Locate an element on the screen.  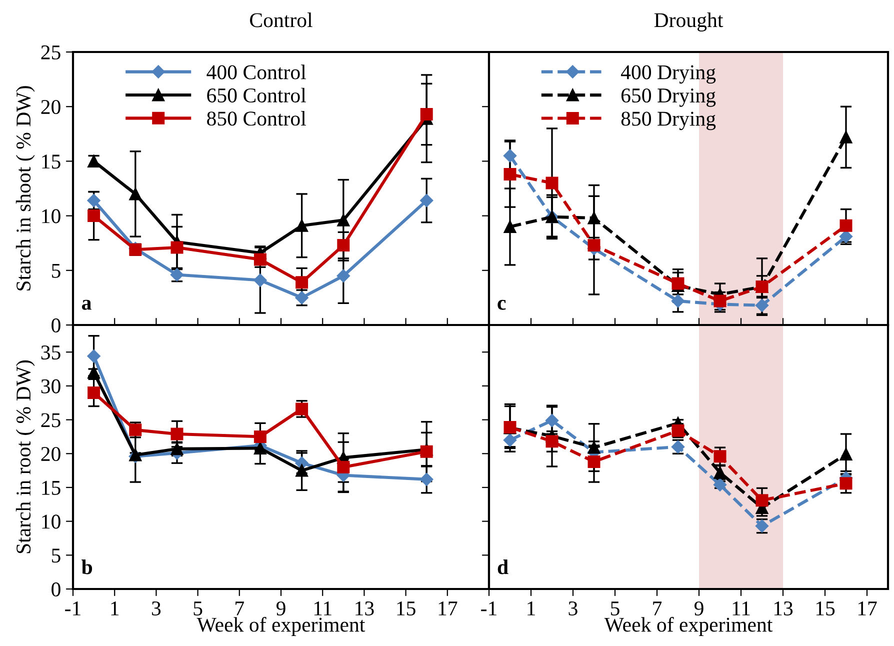
legend-label: 650 Drying is located at coordinates (668, 97).